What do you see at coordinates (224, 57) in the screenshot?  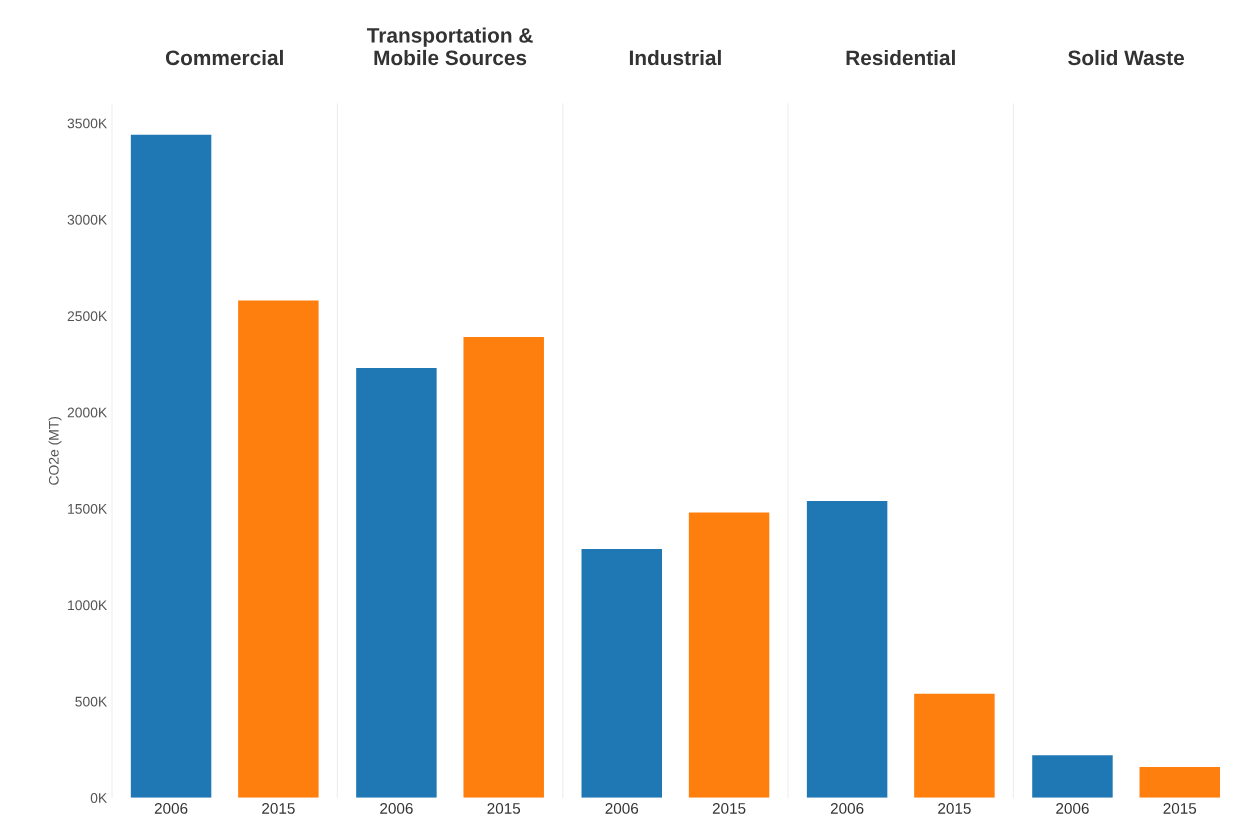 I see `chart-title: Commercial` at bounding box center [224, 57].